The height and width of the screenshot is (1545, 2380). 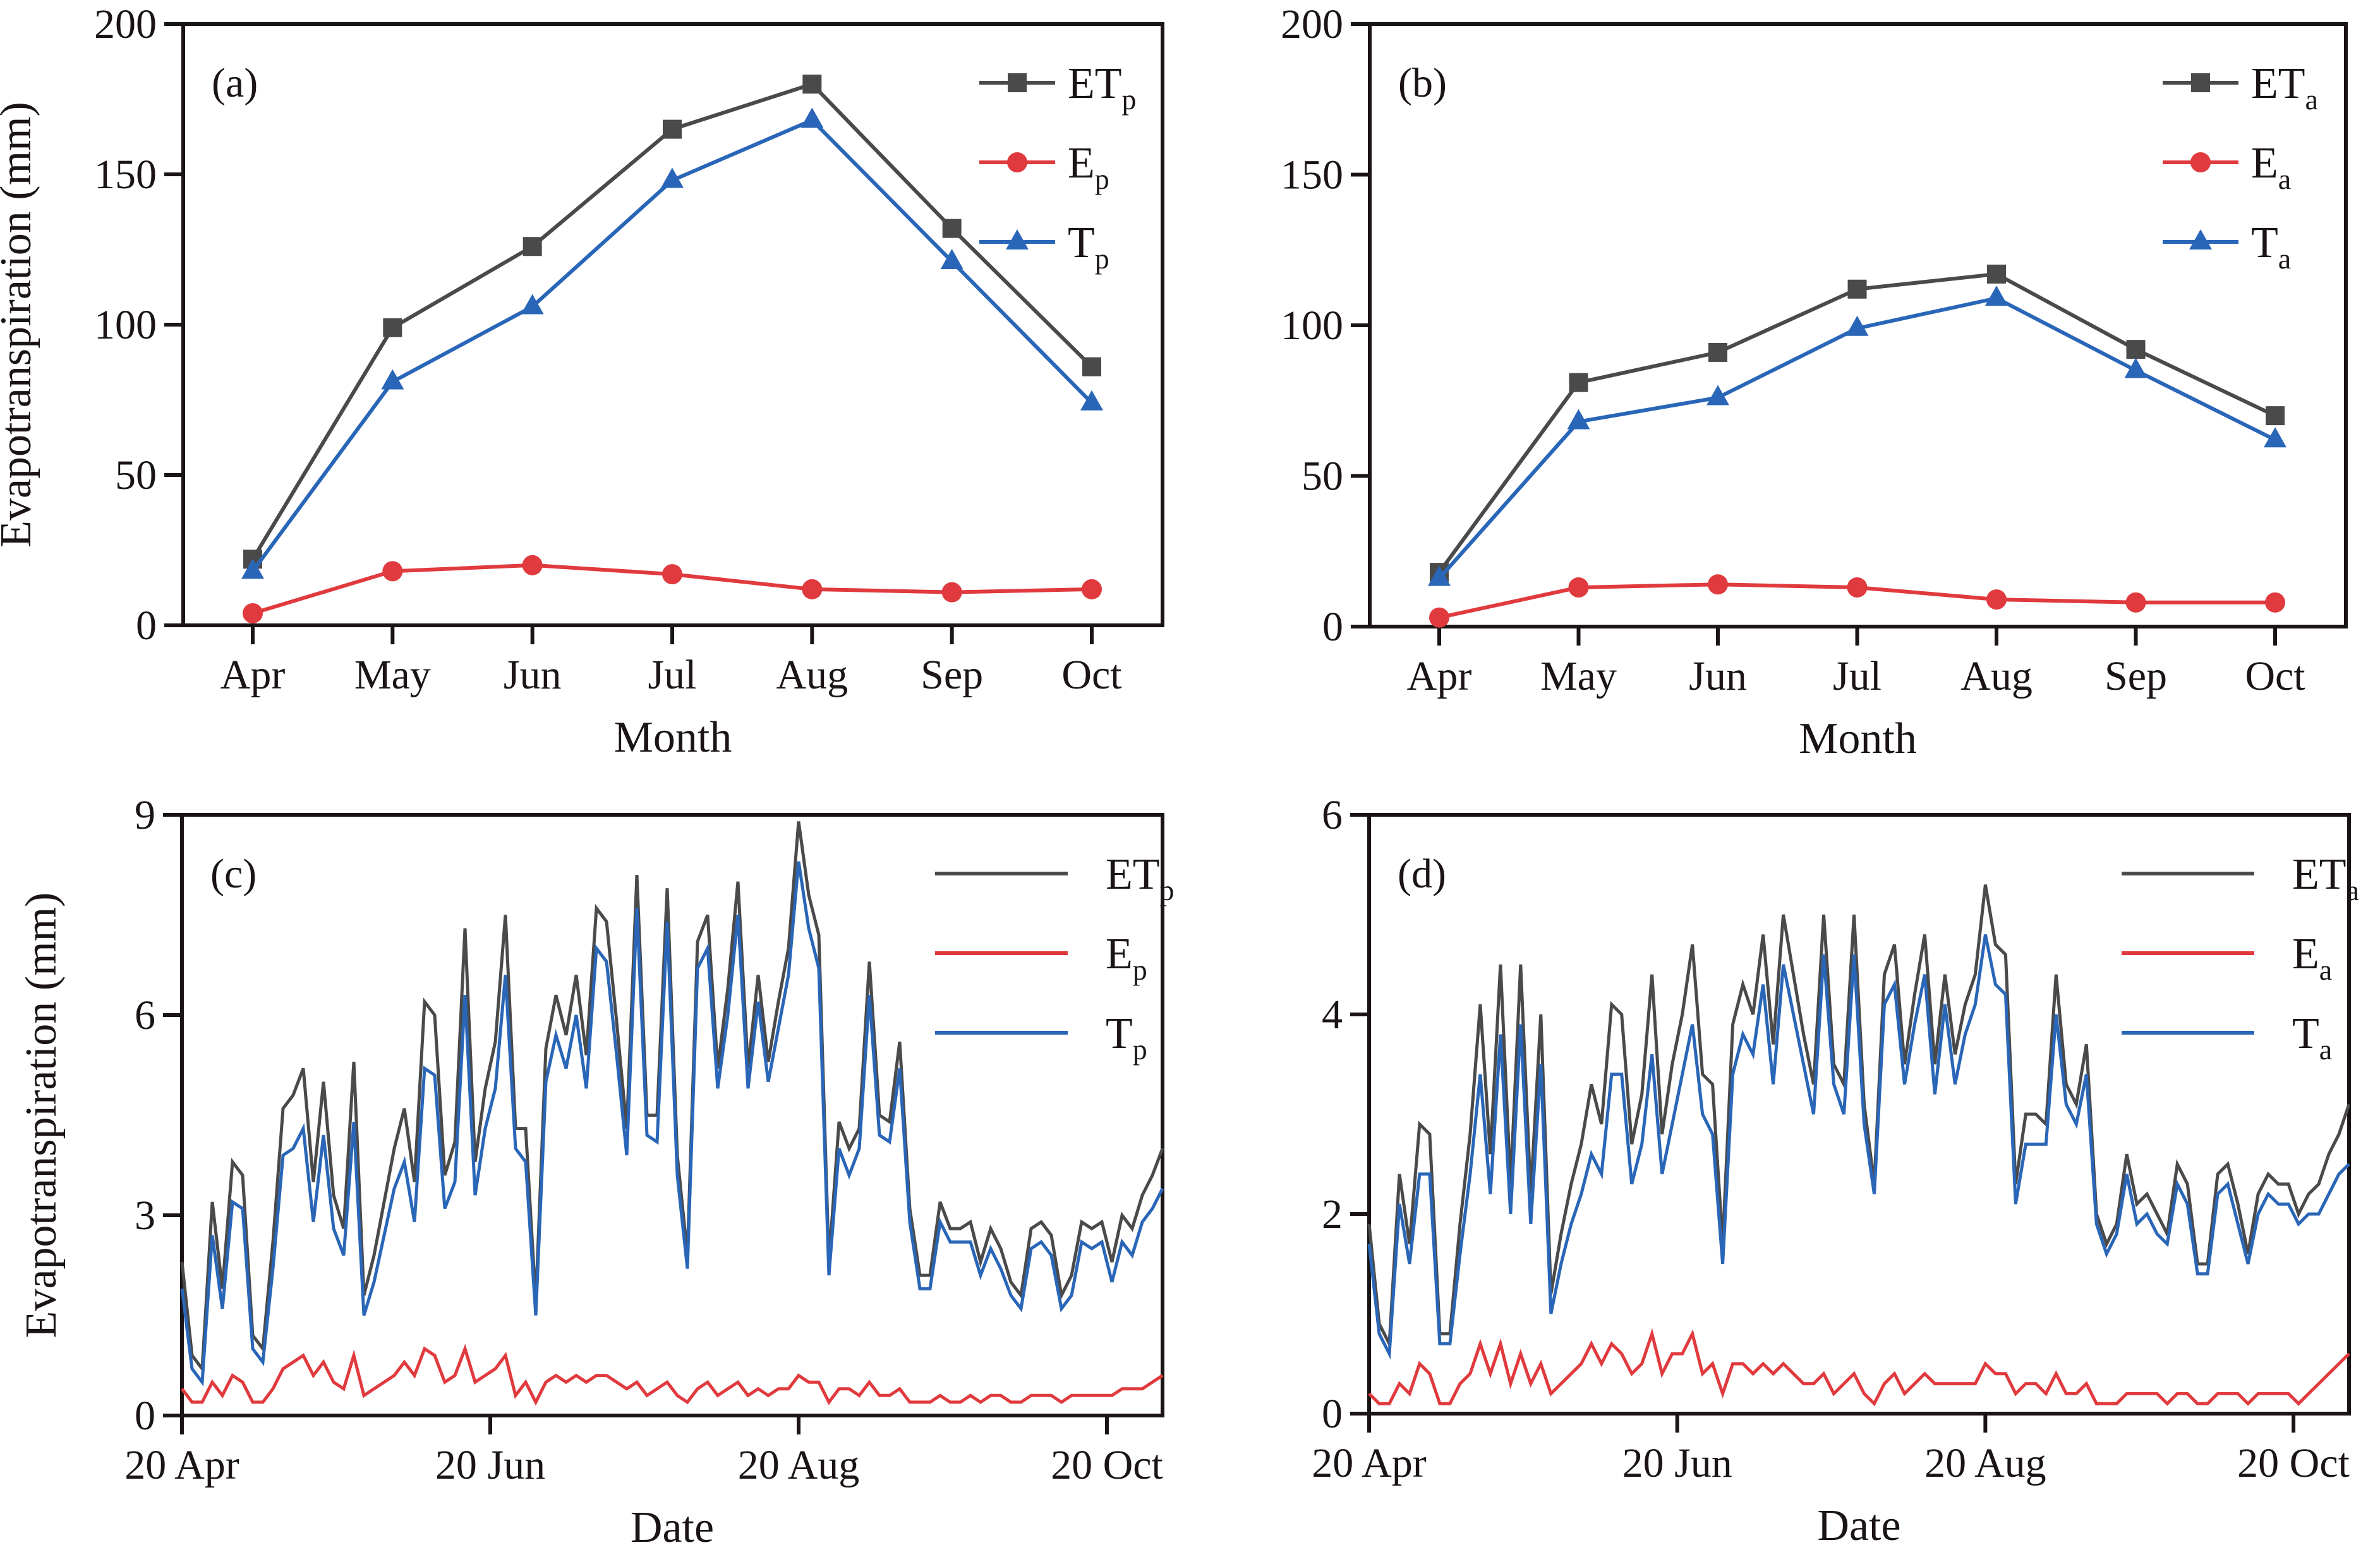 What do you see at coordinates (1332, 815) in the screenshot?
I see `y-tick-label: 6` at bounding box center [1332, 815].